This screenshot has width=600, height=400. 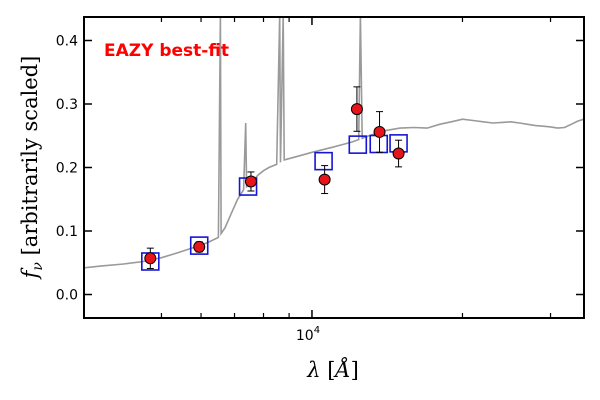 What do you see at coordinates (32, 168) in the screenshot?
I see `y-axis-title: fν [arbitrarily scaled]` at bounding box center [32, 168].